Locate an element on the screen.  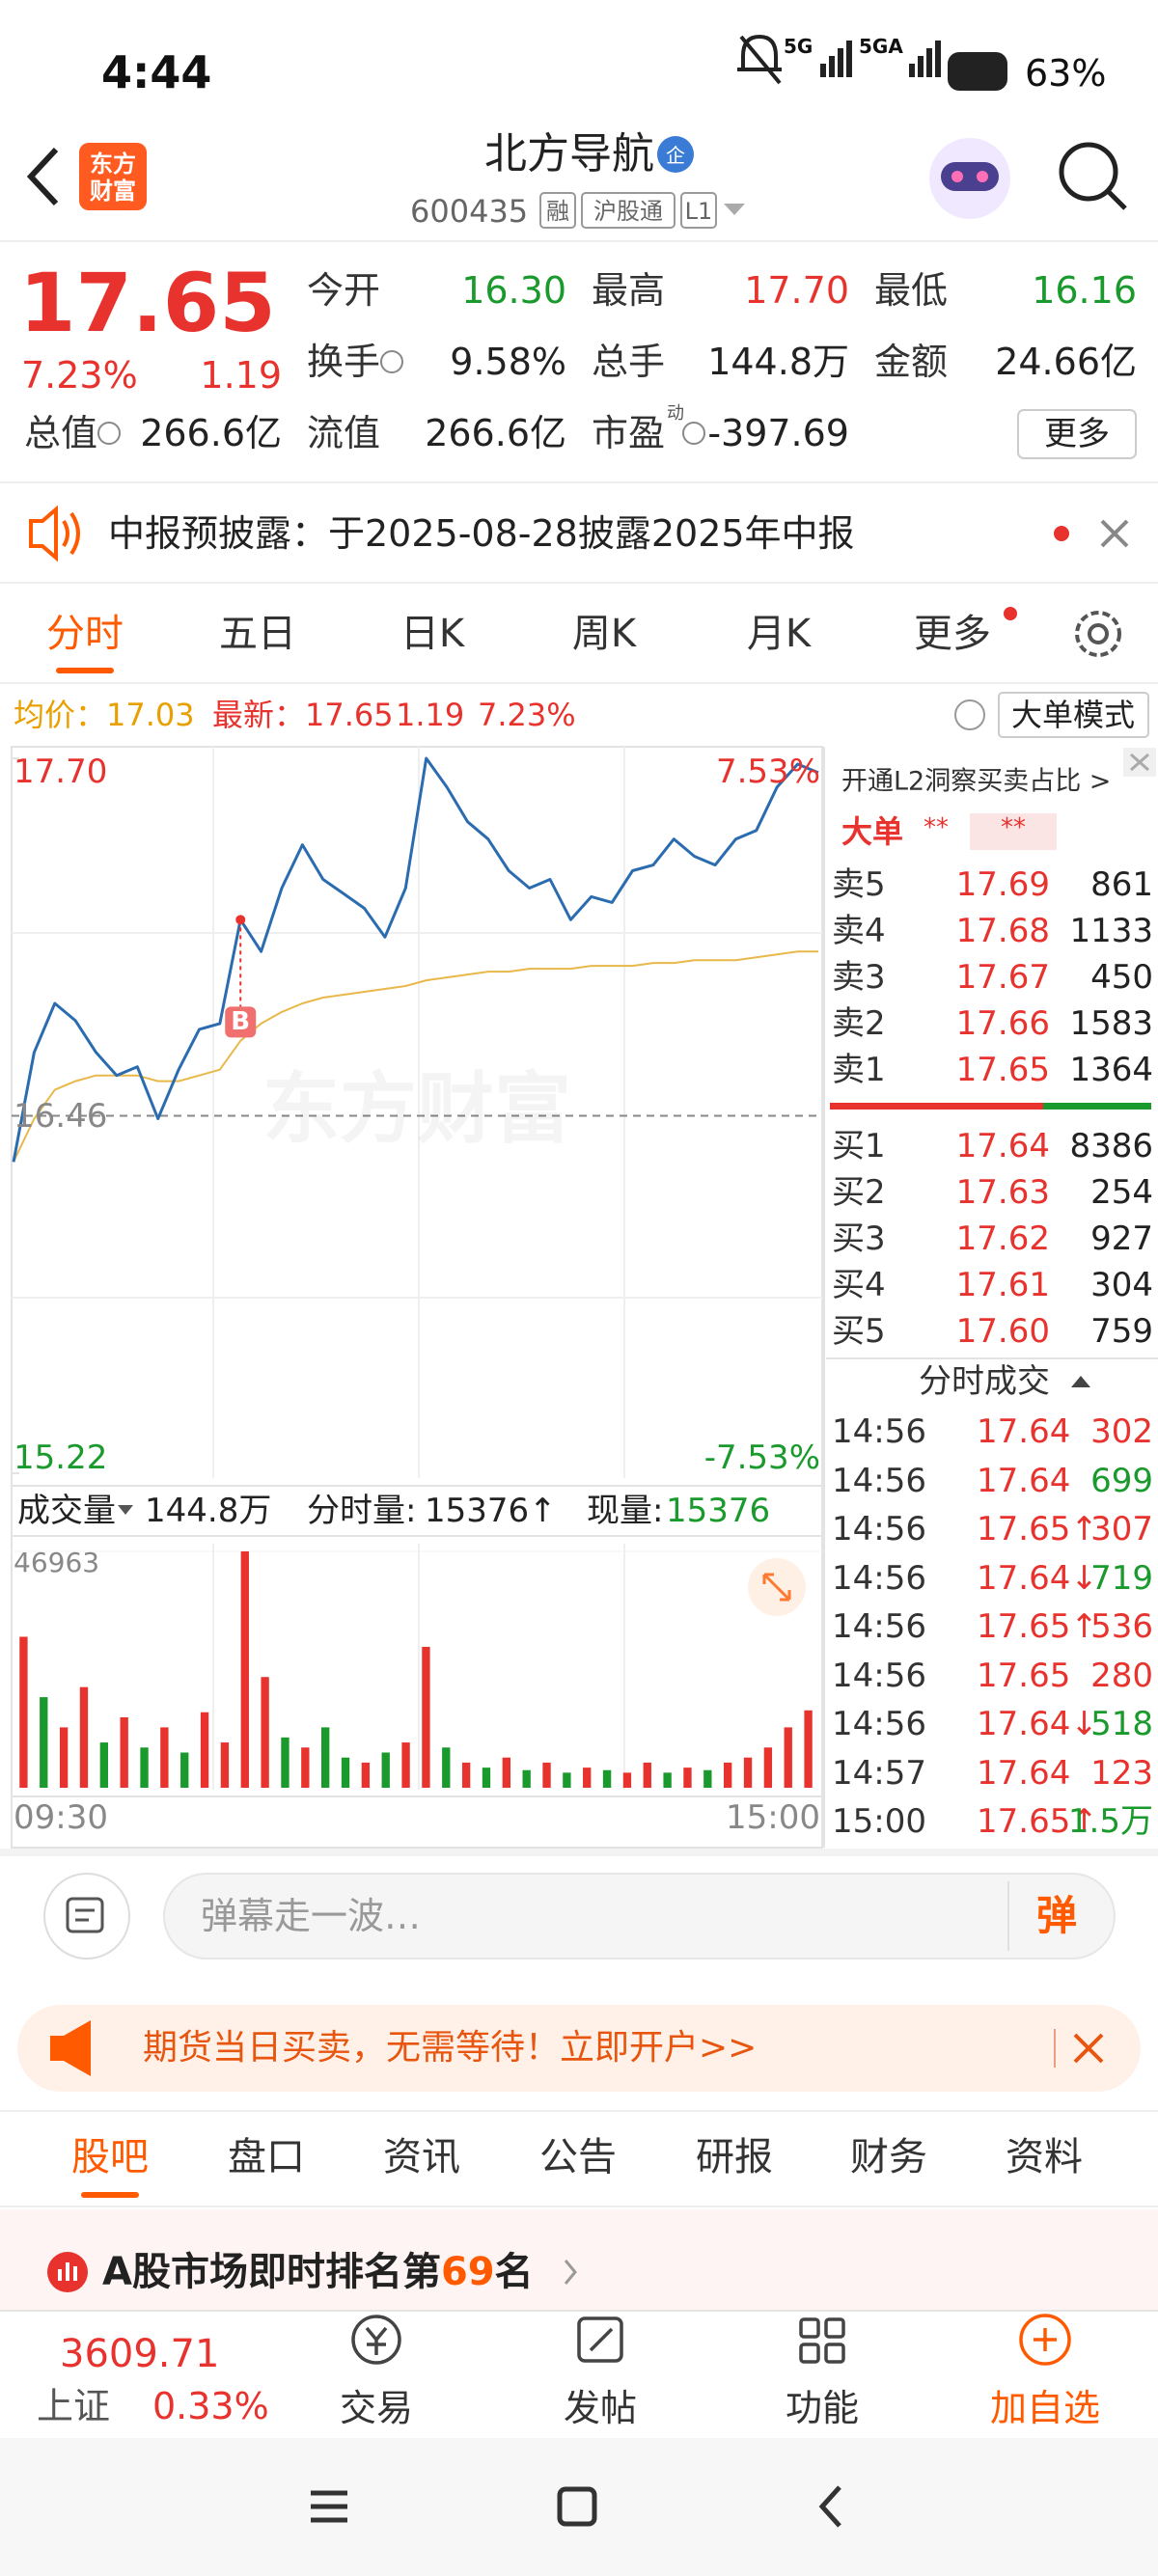
trade-time: 14:56 is located at coordinates (879, 1724).